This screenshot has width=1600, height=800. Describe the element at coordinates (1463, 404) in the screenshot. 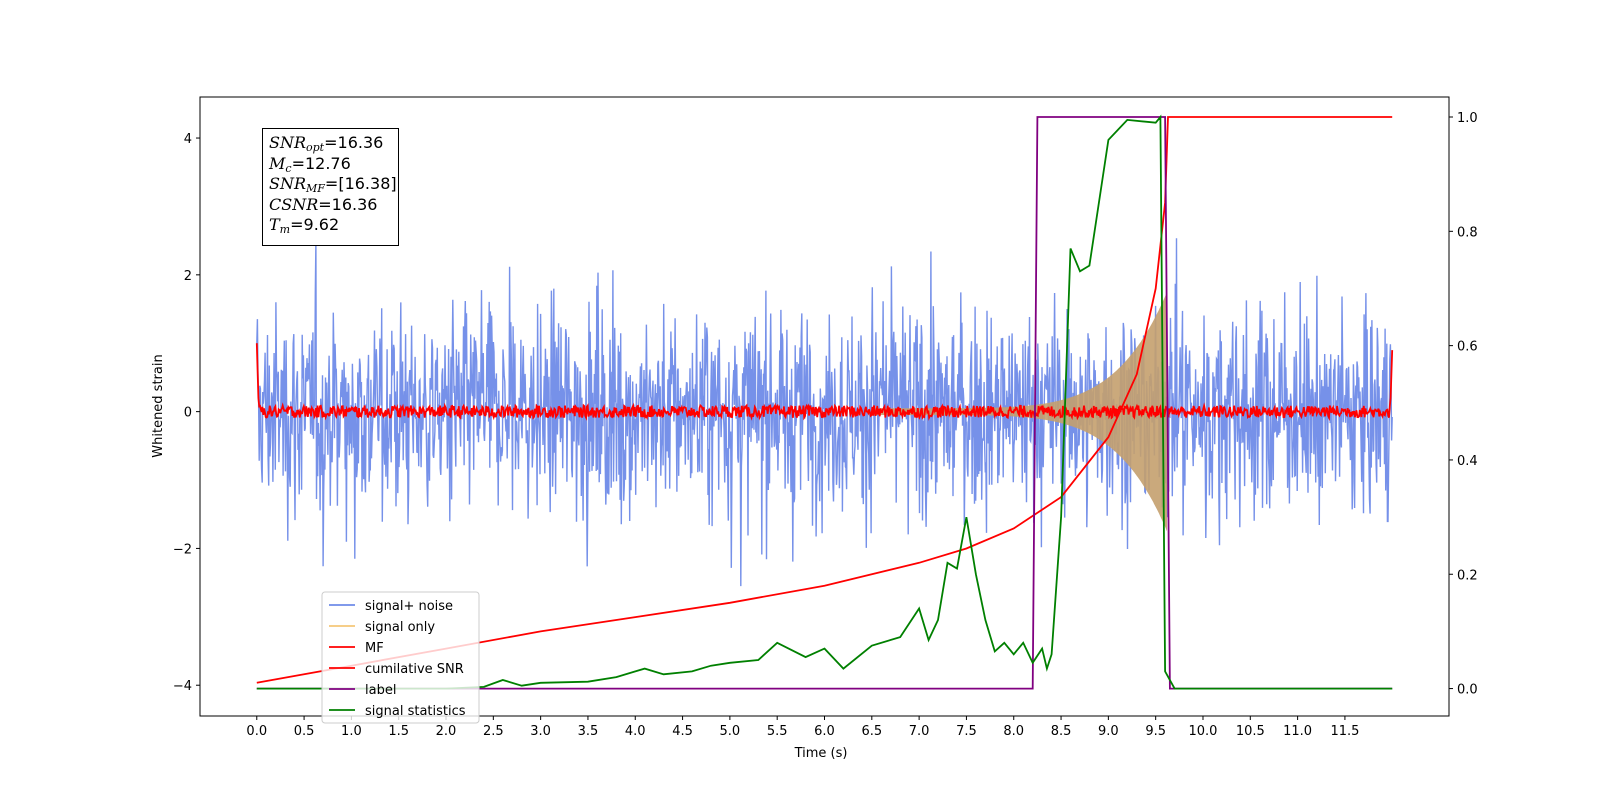

I see `y-axis-right: 1.0 0.8 0.6 0.4 0.2 0.0` at that location.